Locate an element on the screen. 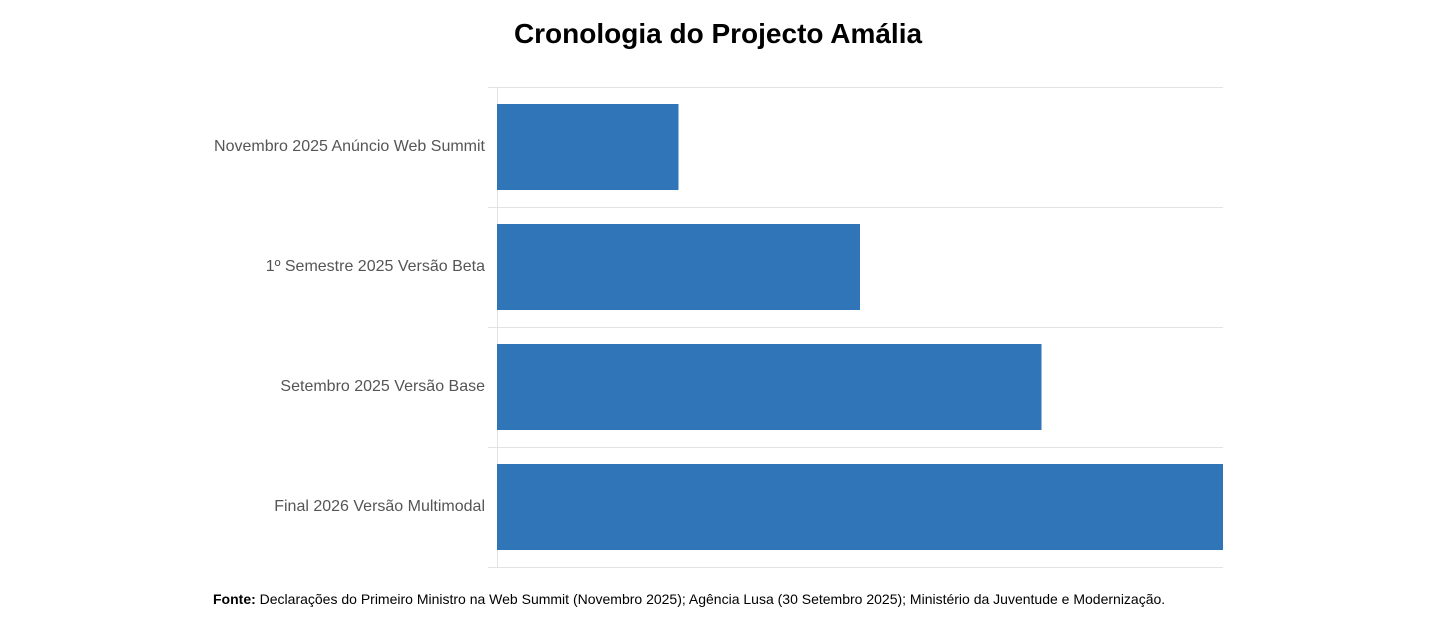  category-label: Setembro 2025 Versão Base is located at coordinates (382, 386).